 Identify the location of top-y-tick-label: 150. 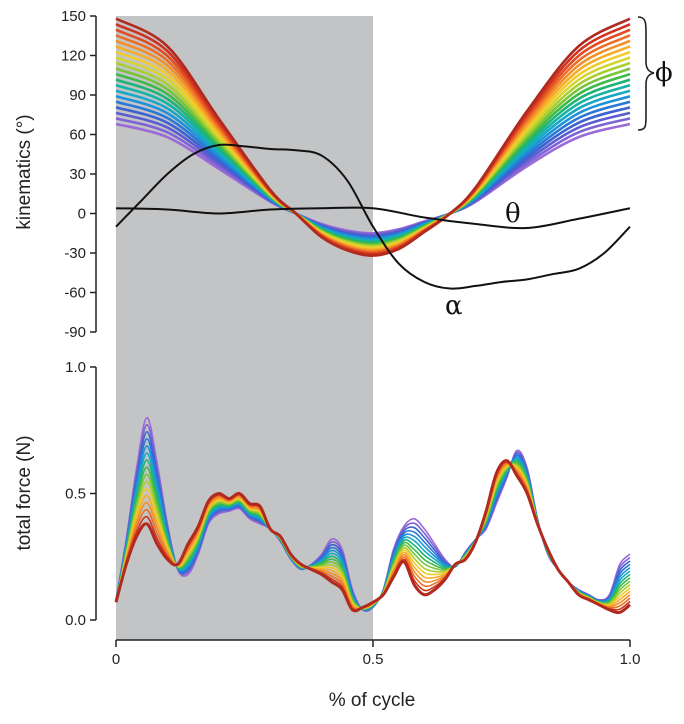
(73, 16).